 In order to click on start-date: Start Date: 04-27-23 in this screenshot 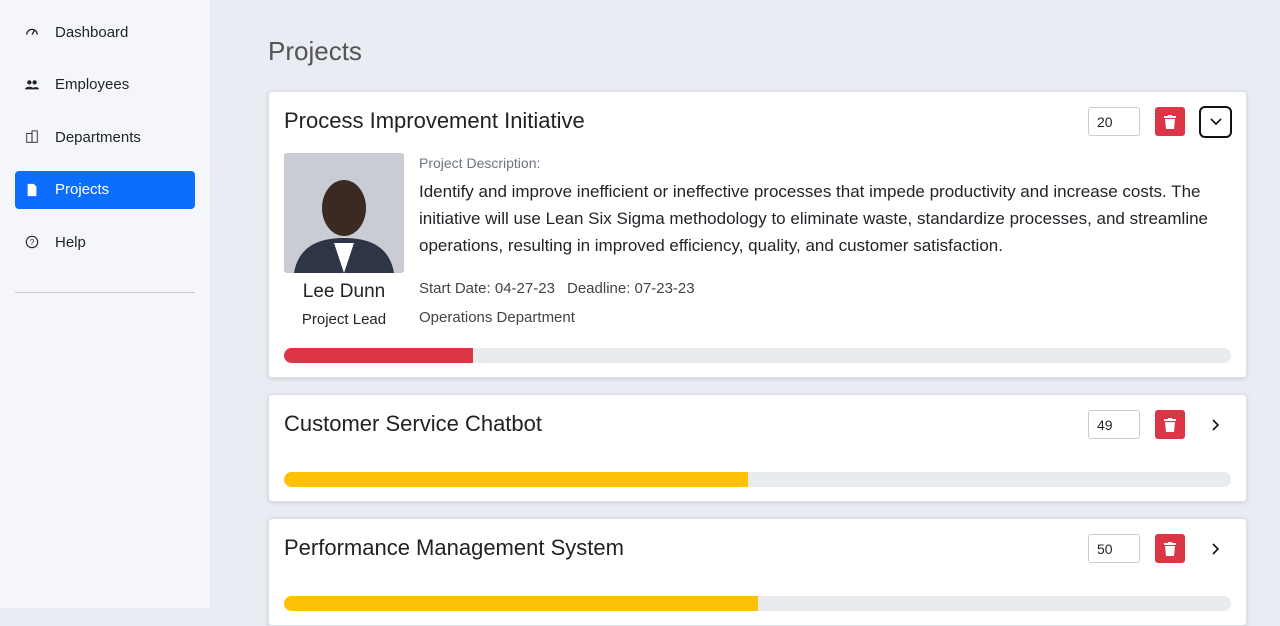, I will do `click(487, 288)`.